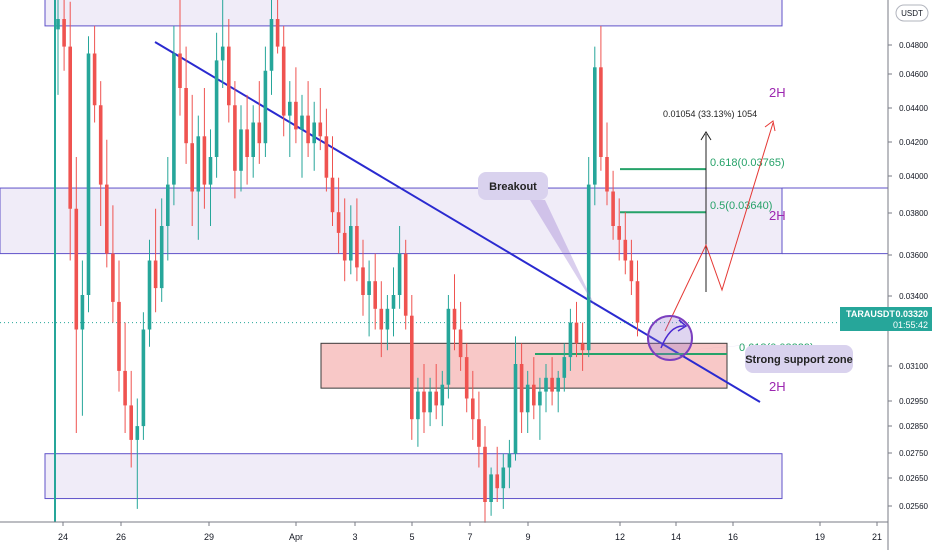 Image resolution: width=932 pixels, height=555 pixels. I want to click on x-tick-label: Apr, so click(296, 537).